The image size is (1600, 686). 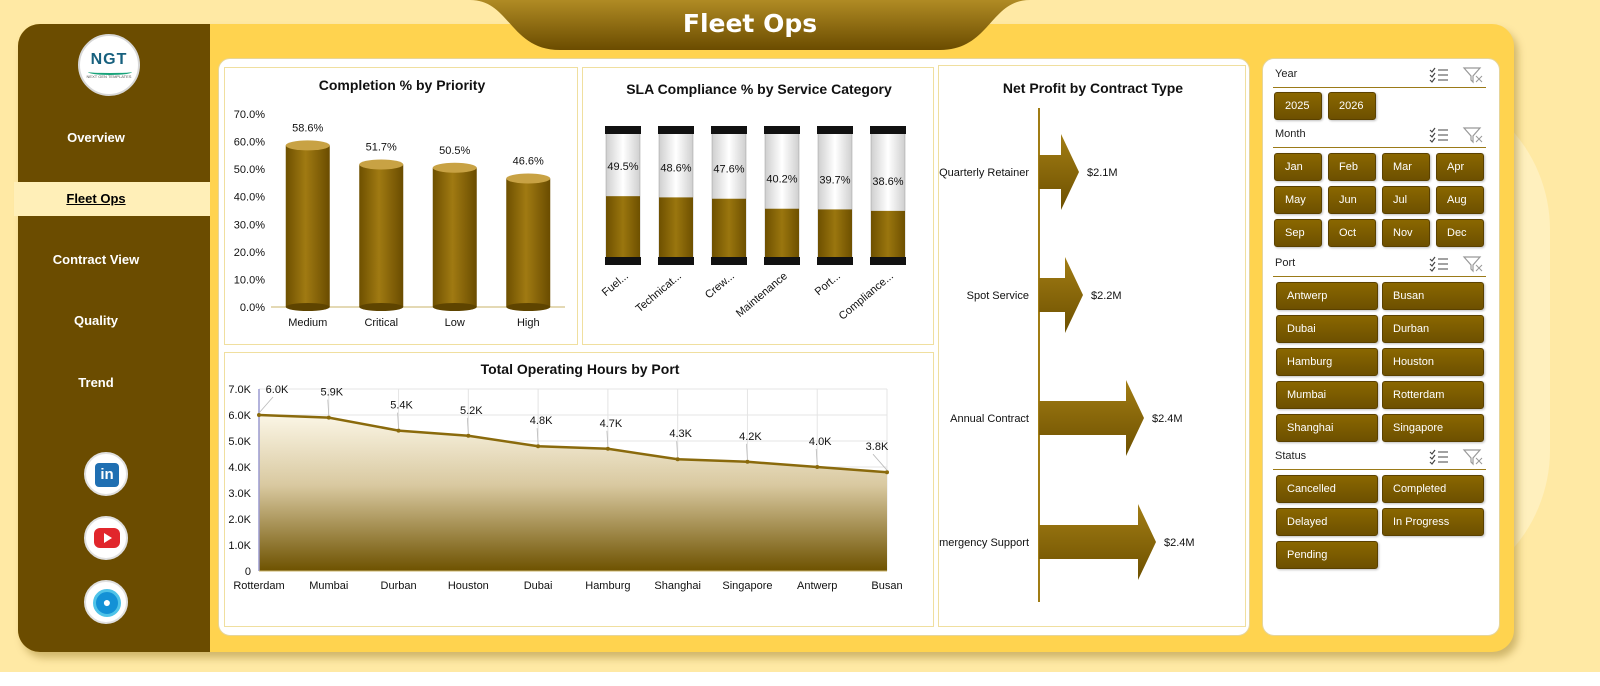 I want to click on slicer-port-shanghai: Shanghai, so click(x=1327, y=428).